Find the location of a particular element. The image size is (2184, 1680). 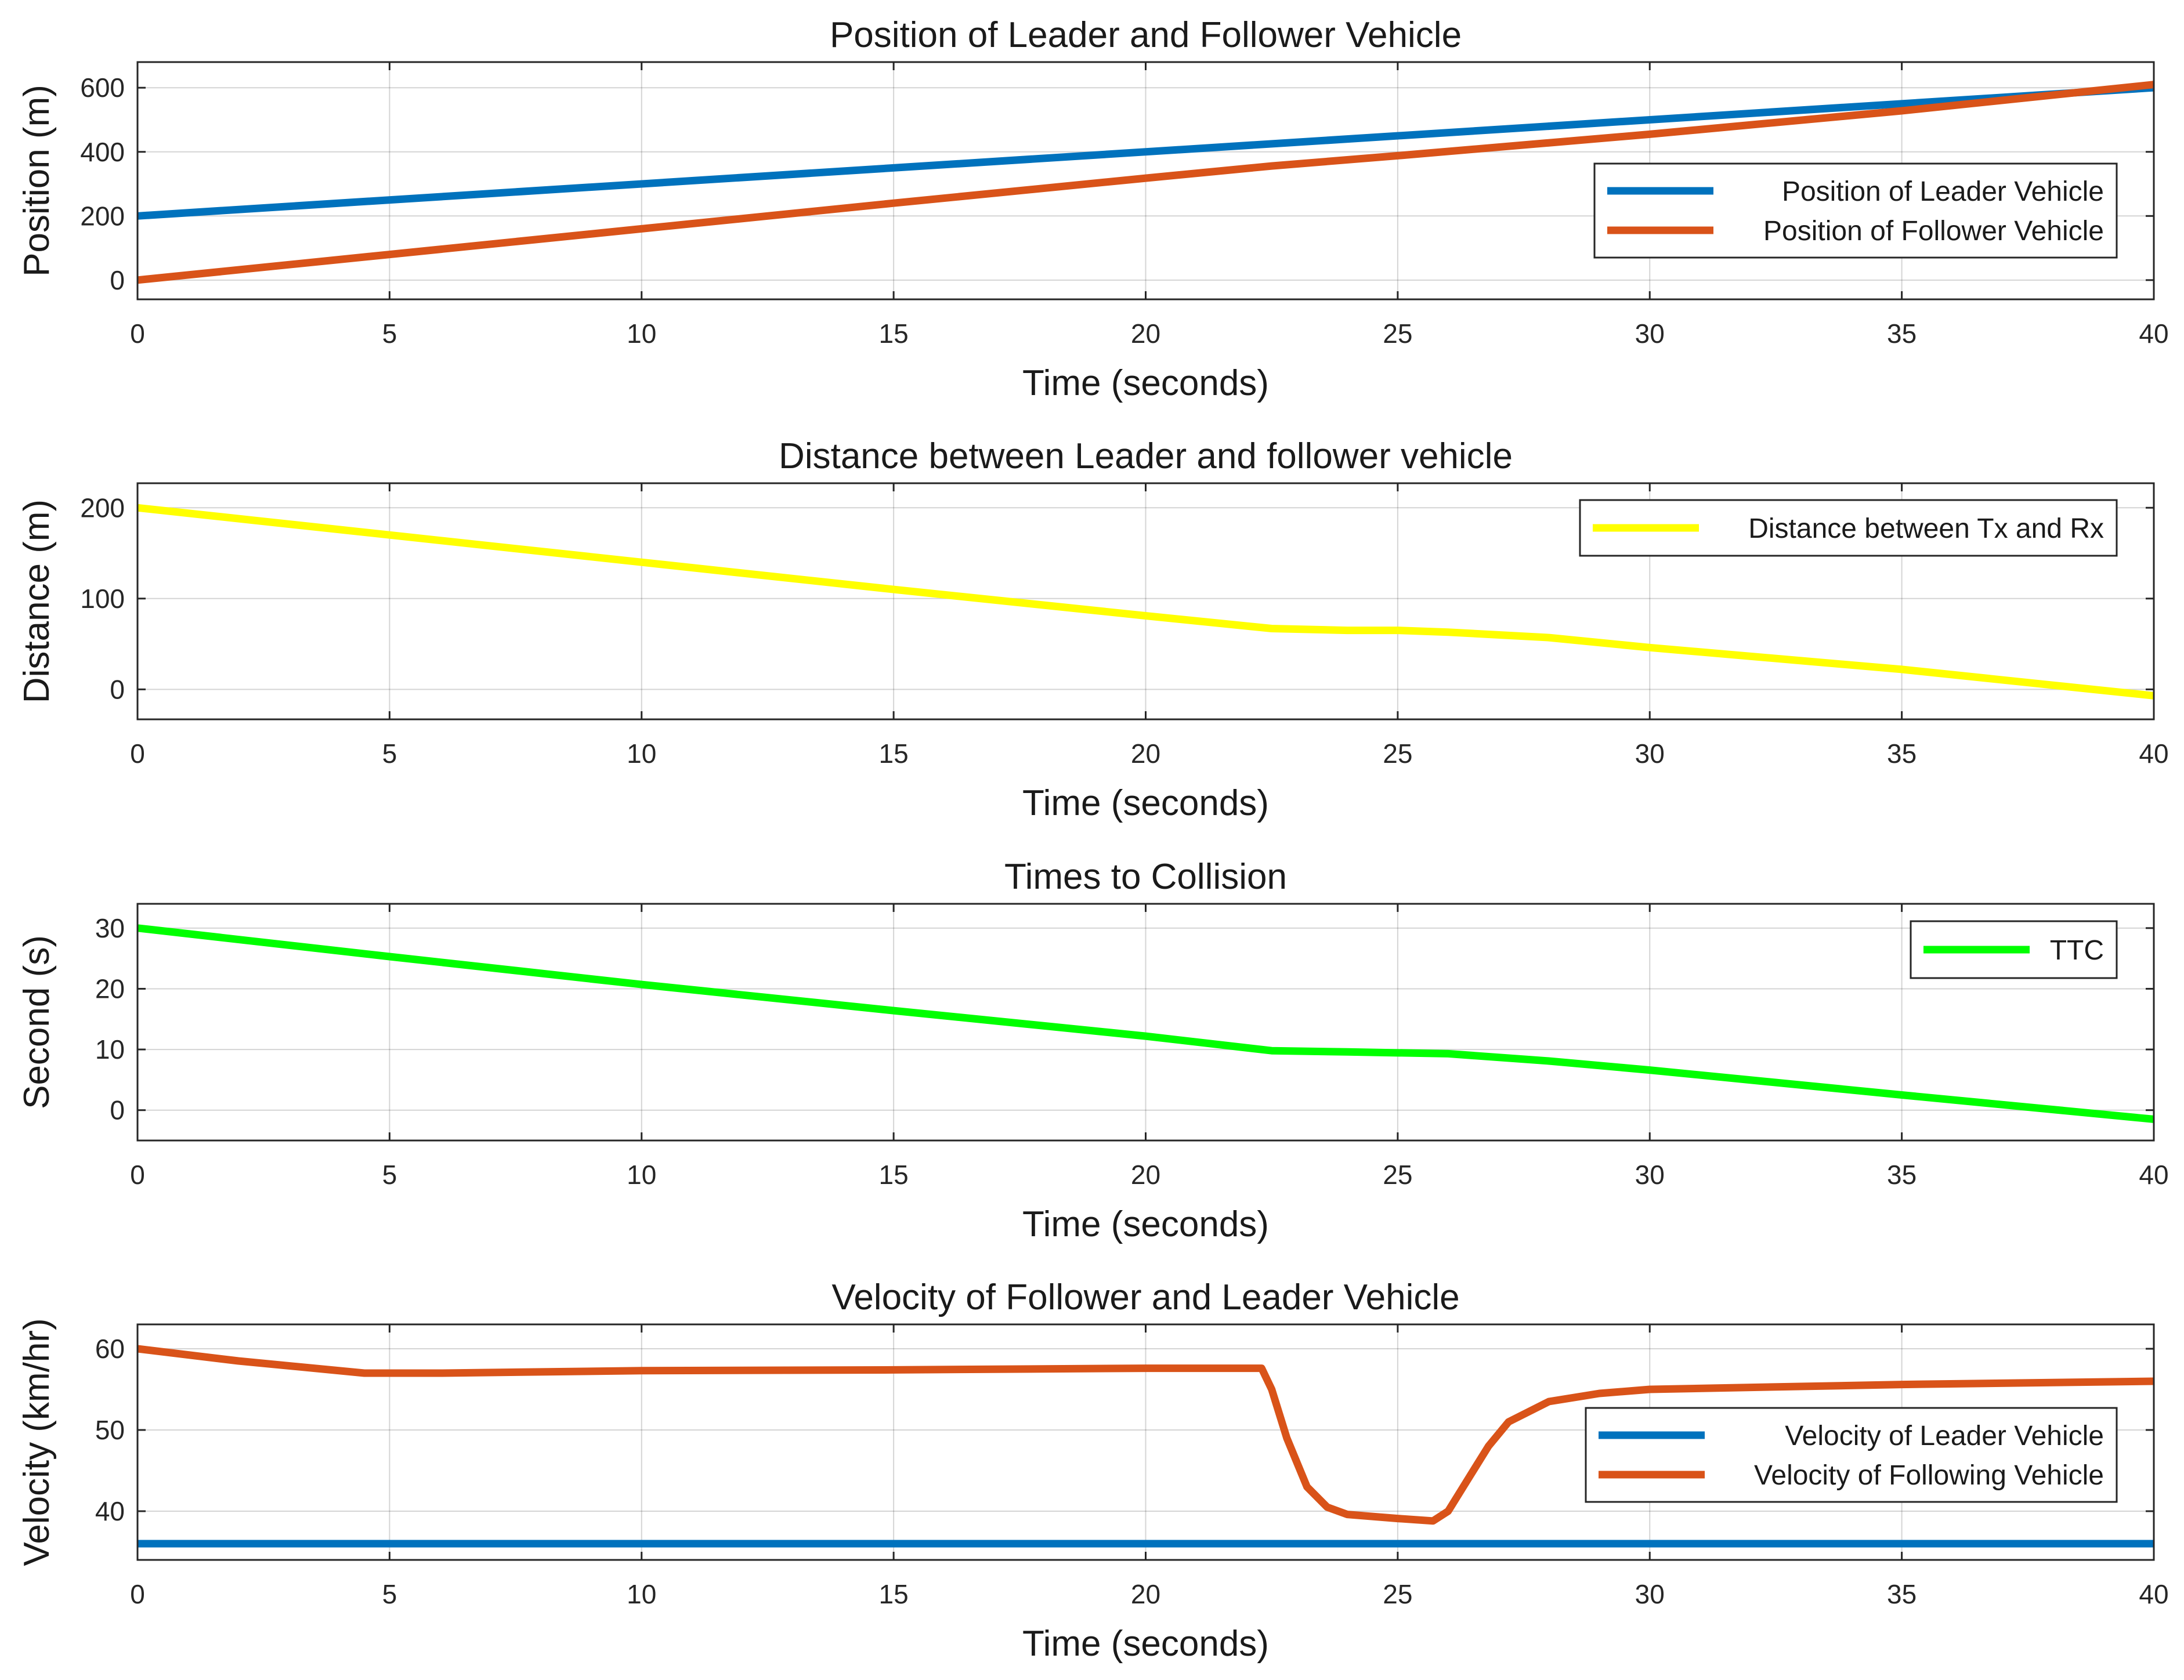

y-tick-label: 60 is located at coordinates (110, 1349).